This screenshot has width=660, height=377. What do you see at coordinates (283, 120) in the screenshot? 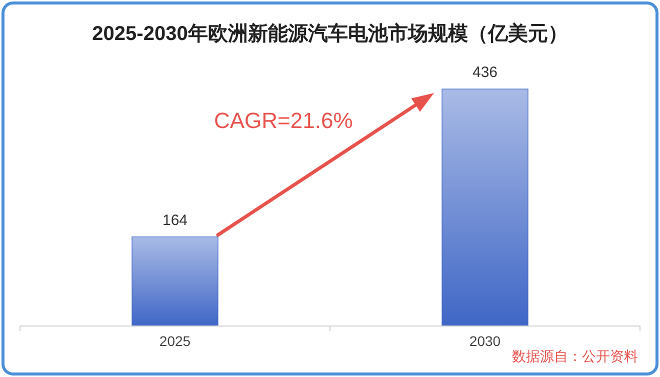
I see `annotation: CAGR=21.6%` at bounding box center [283, 120].